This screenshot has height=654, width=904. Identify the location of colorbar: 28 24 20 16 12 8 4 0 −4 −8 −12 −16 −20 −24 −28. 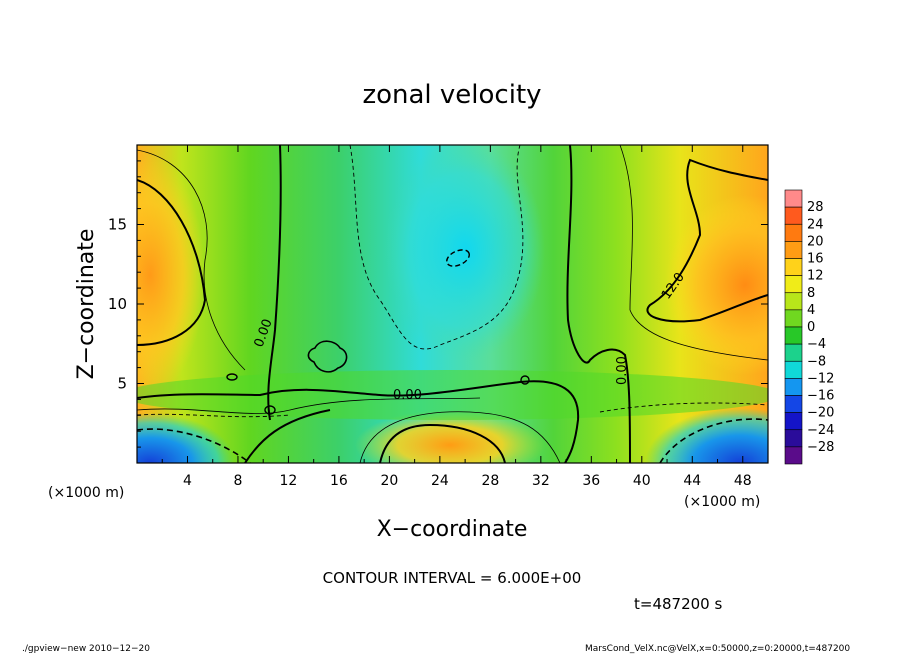
(809, 327).